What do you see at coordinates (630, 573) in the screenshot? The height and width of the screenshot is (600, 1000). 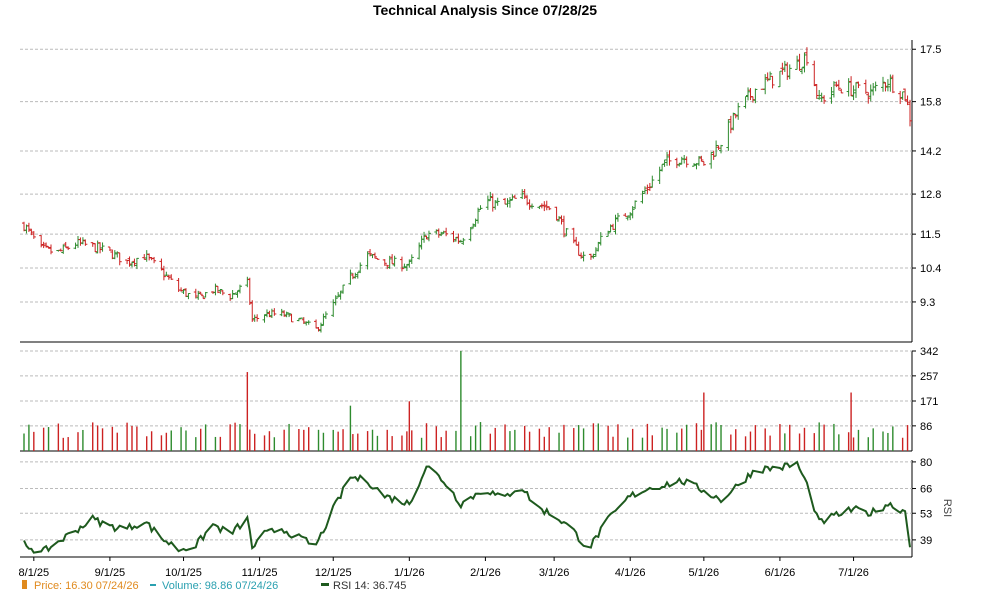 I see `x-tick-label: 4/1/26` at bounding box center [630, 573].